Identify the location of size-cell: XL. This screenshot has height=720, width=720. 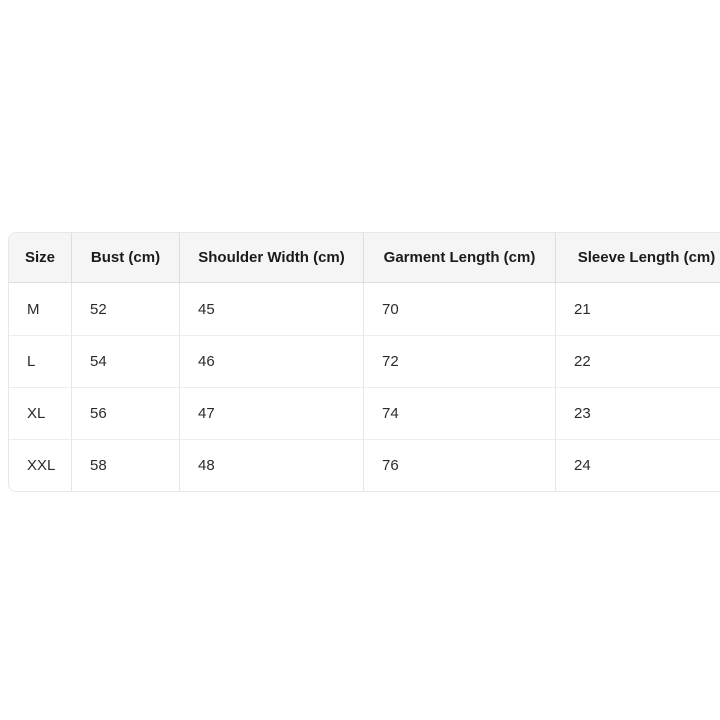
(40, 413).